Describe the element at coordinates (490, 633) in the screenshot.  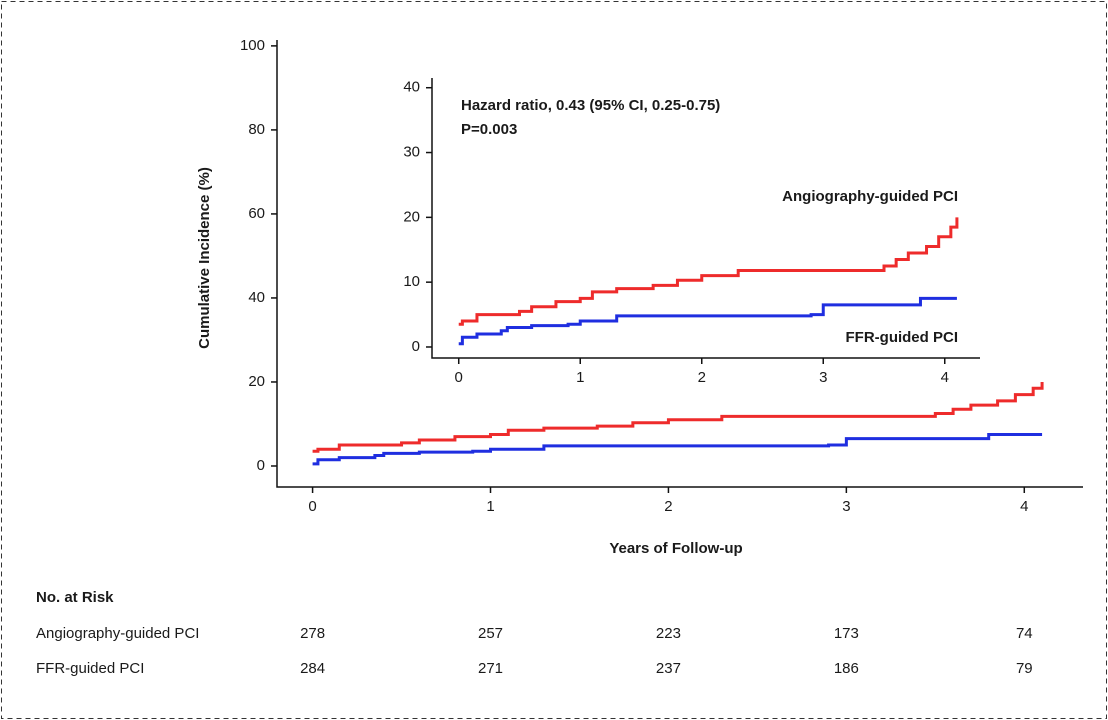
I see `risk-count: 257` at that location.